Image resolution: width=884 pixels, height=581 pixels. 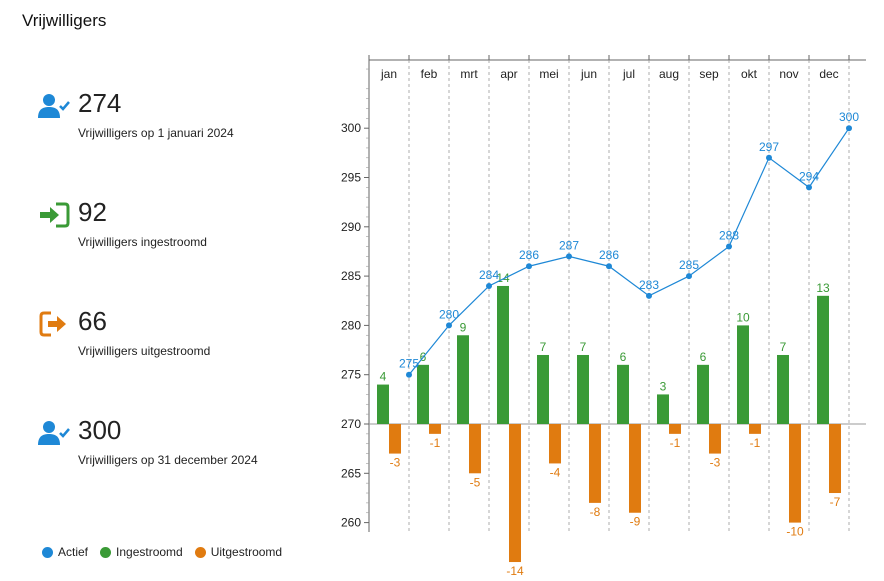 I want to click on page-title: Vrijwilligers, so click(x=64, y=20).